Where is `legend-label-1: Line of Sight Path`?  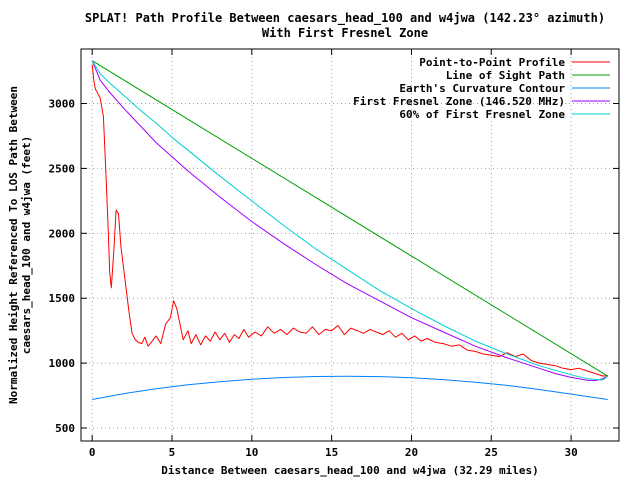 legend-label-1: Line of Sight Path is located at coordinates (505, 75).